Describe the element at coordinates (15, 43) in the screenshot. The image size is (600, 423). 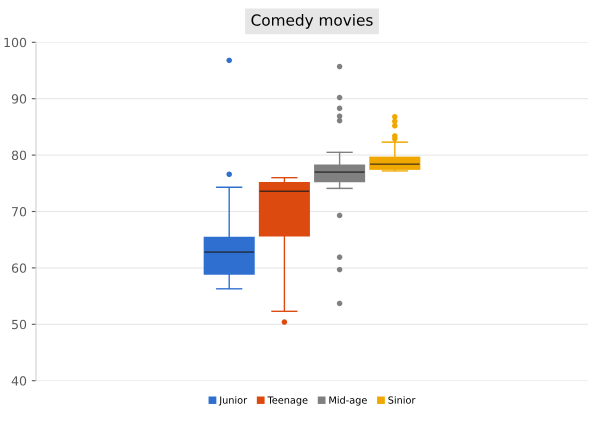
I see `y-tick-label: 100` at that location.